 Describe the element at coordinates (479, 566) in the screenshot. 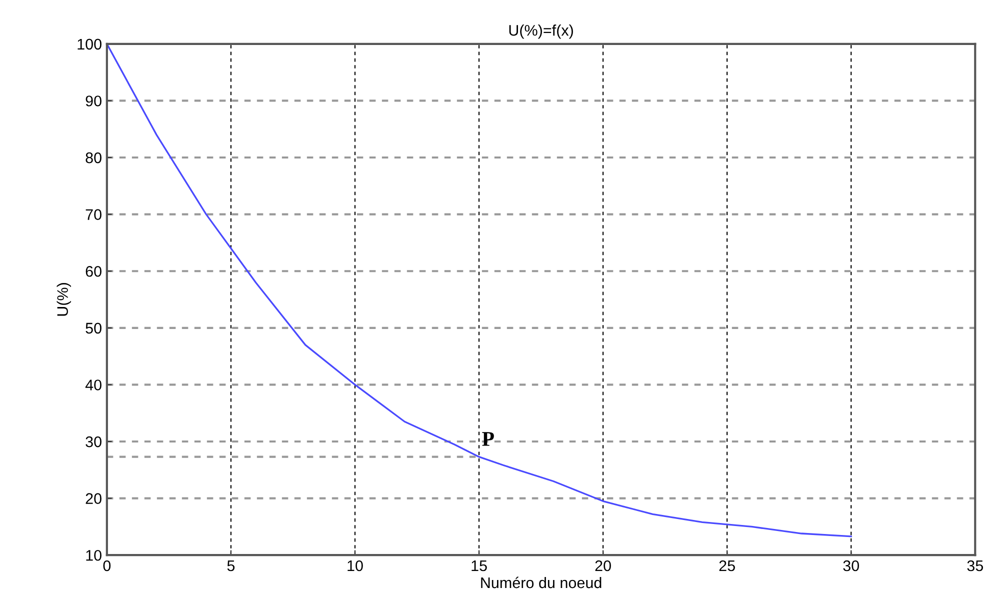

I see `x-tick-label: 15` at that location.